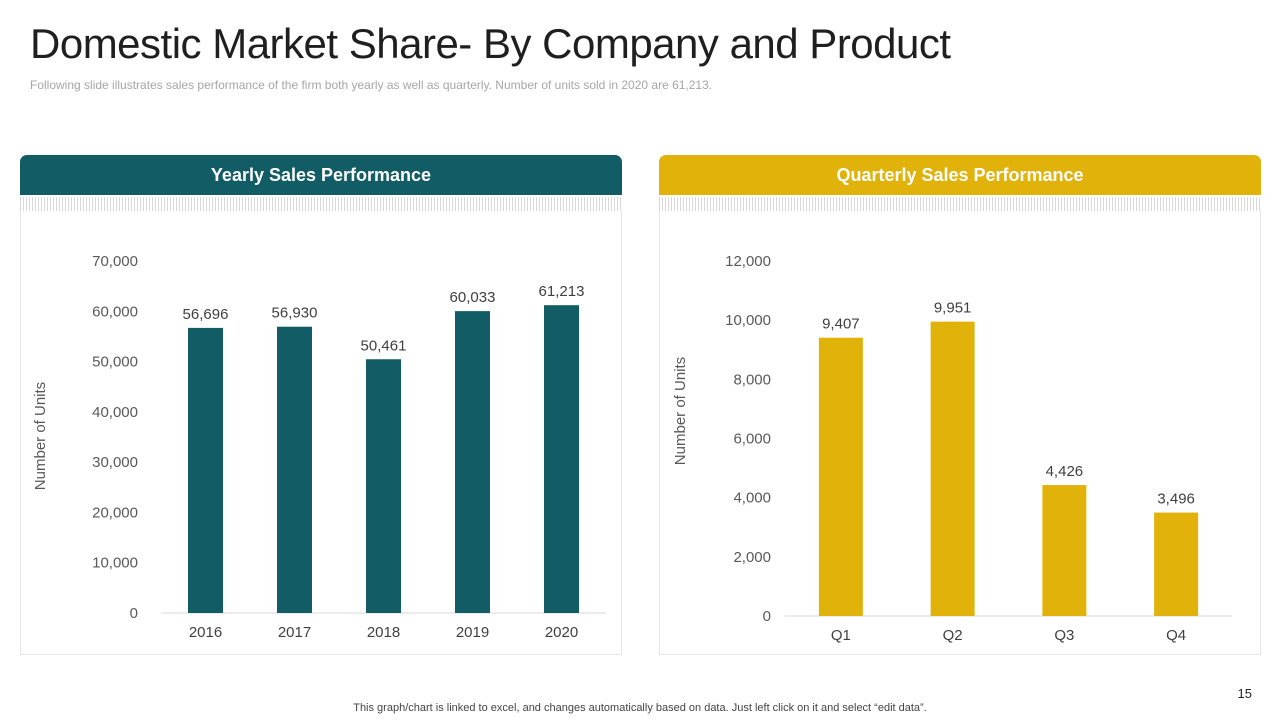 The width and height of the screenshot is (1280, 720). Describe the element at coordinates (383, 632) in the screenshot. I see `x-tick-label: 2018` at that location.